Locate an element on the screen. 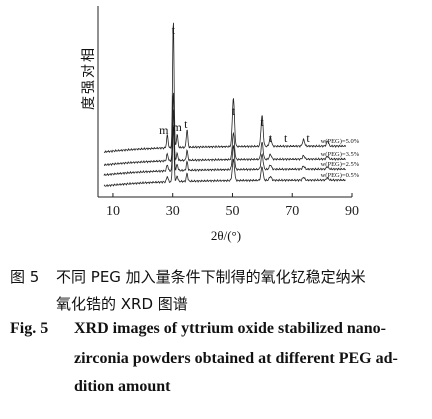  series-label: w(PEG)=2.5% is located at coordinates (340, 164).